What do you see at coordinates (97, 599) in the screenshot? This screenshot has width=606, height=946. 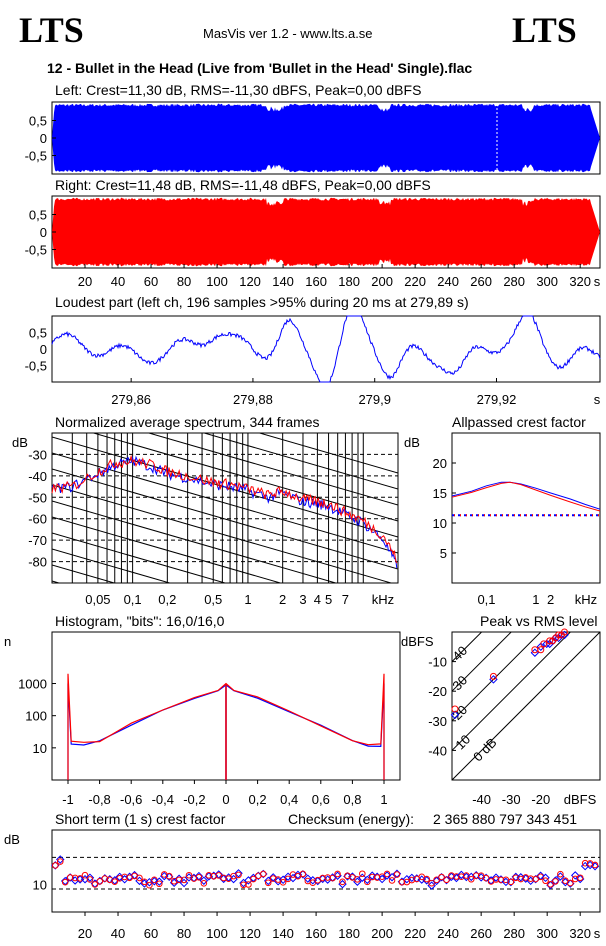 I see `spectrum-xtick-label: 0,05` at bounding box center [97, 599].